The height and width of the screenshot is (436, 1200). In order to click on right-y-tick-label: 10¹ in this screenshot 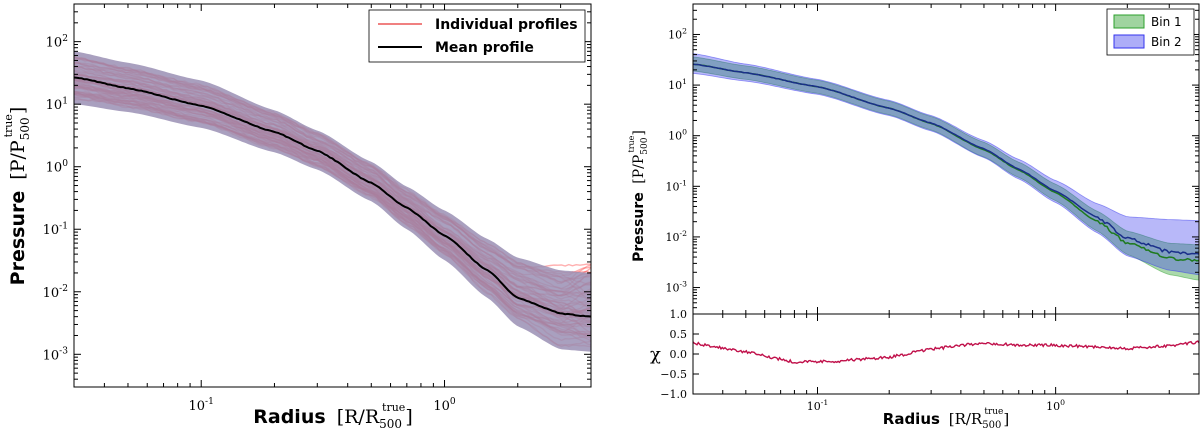, I will do `click(677, 84)`.